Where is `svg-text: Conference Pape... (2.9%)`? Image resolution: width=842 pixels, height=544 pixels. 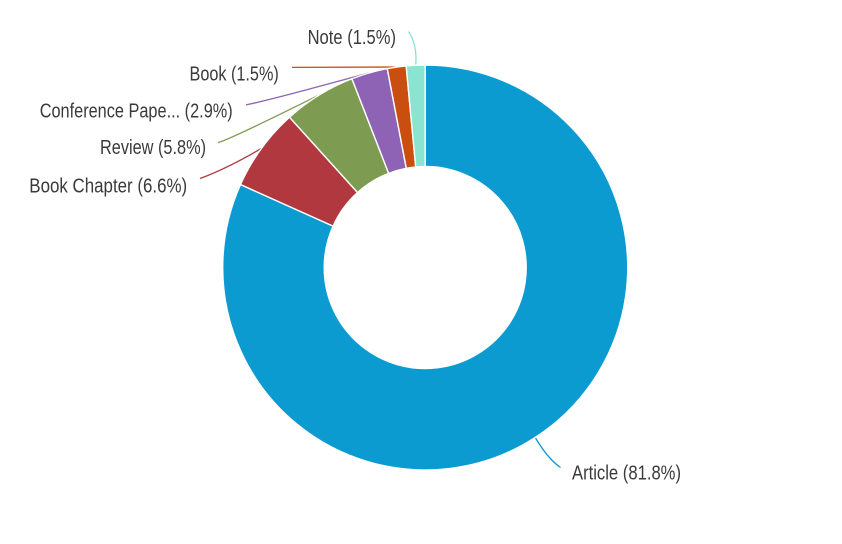 svg-text: Conference Pape... (2.9%) is located at coordinates (136, 112).